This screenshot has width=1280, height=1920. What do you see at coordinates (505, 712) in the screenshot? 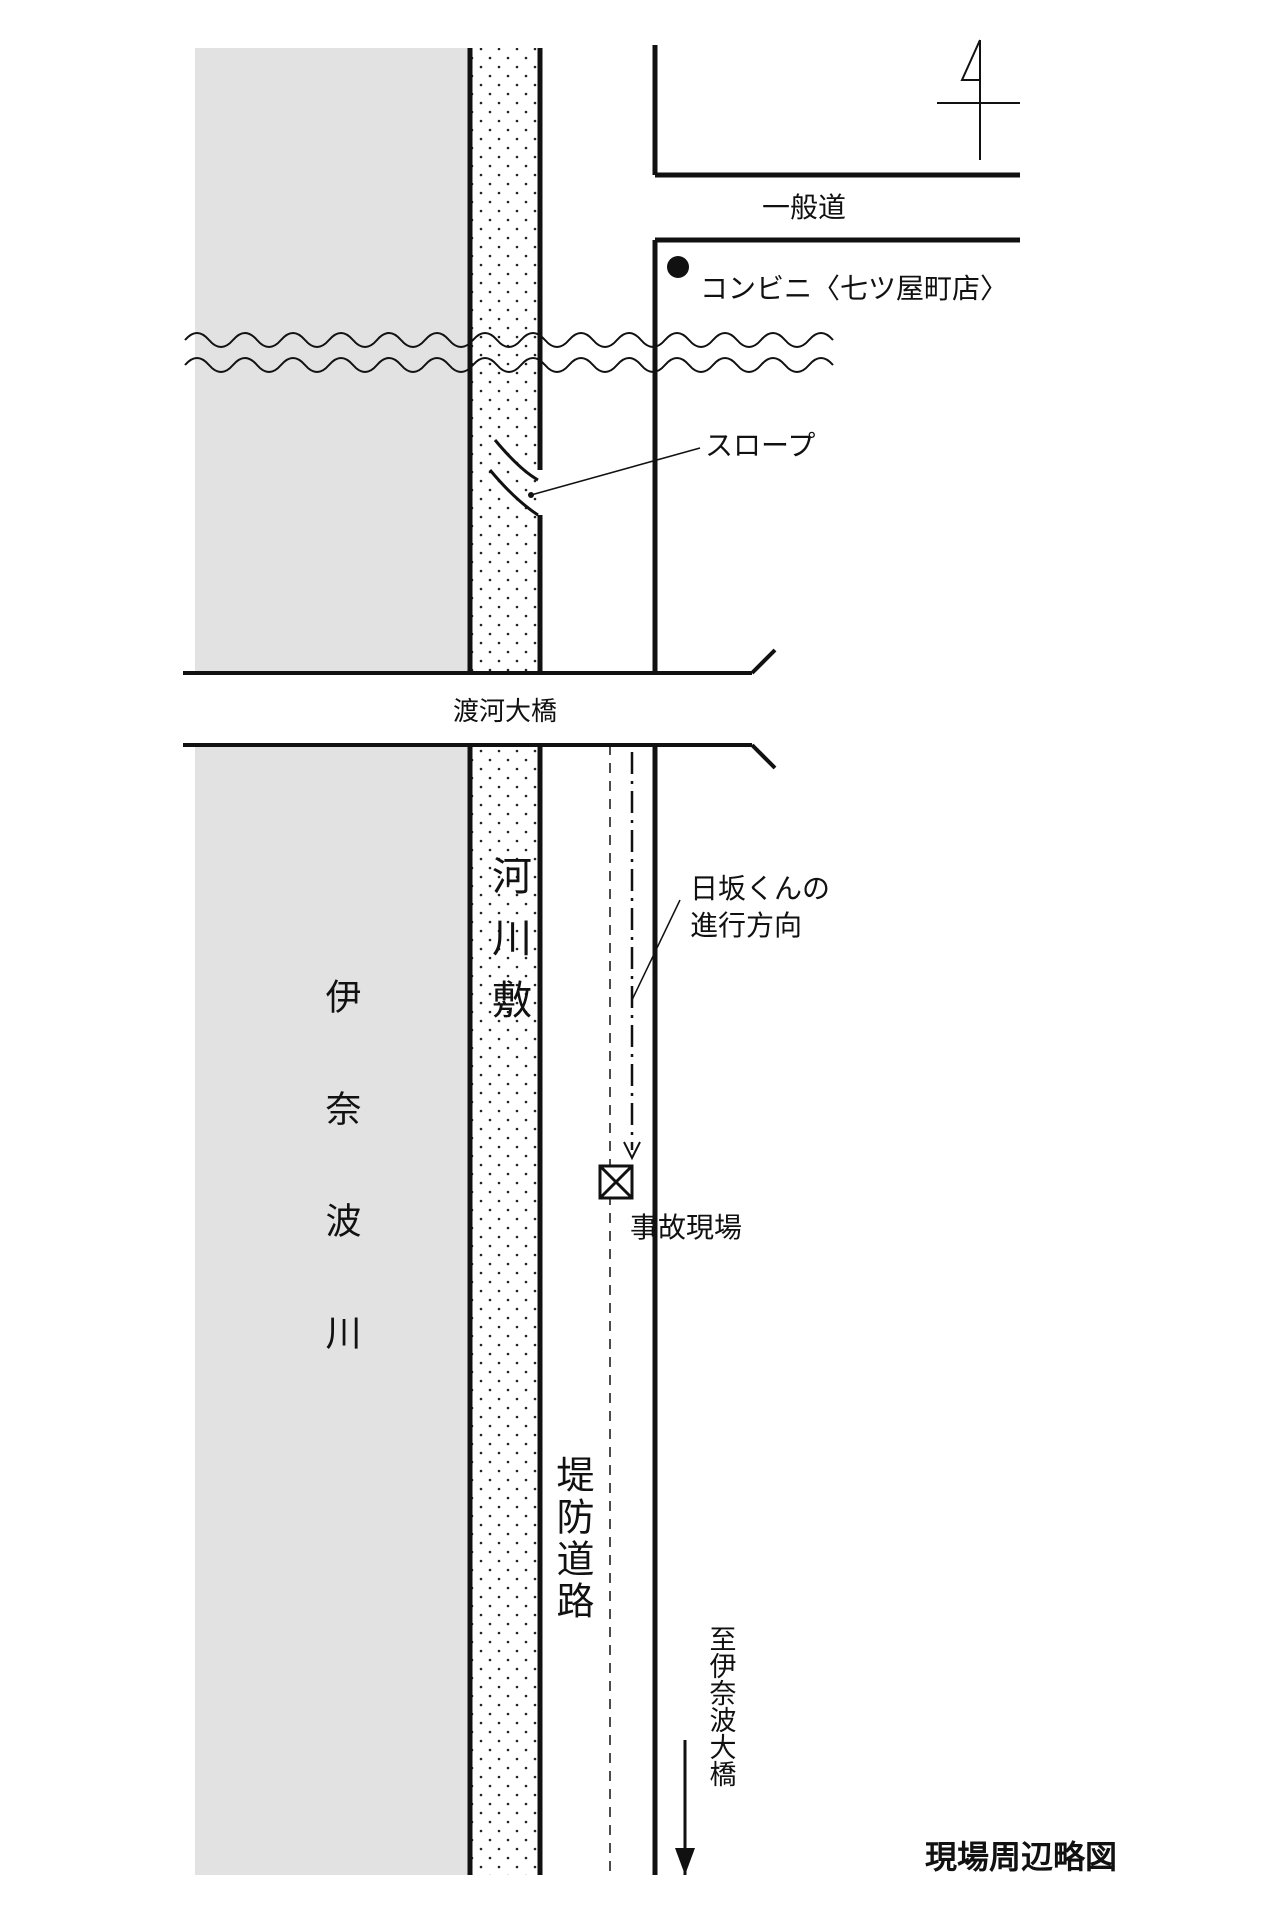
I see `bridge-label: 渡河大橋` at bounding box center [505, 712].